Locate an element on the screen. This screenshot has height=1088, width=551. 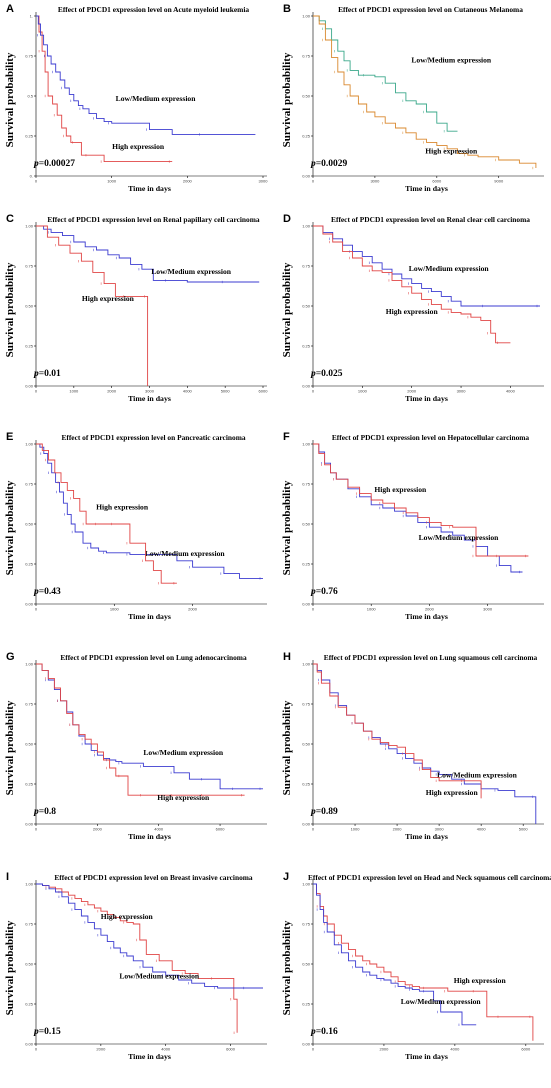
x-tick-label: 9000 is located at coordinates (499, 181).